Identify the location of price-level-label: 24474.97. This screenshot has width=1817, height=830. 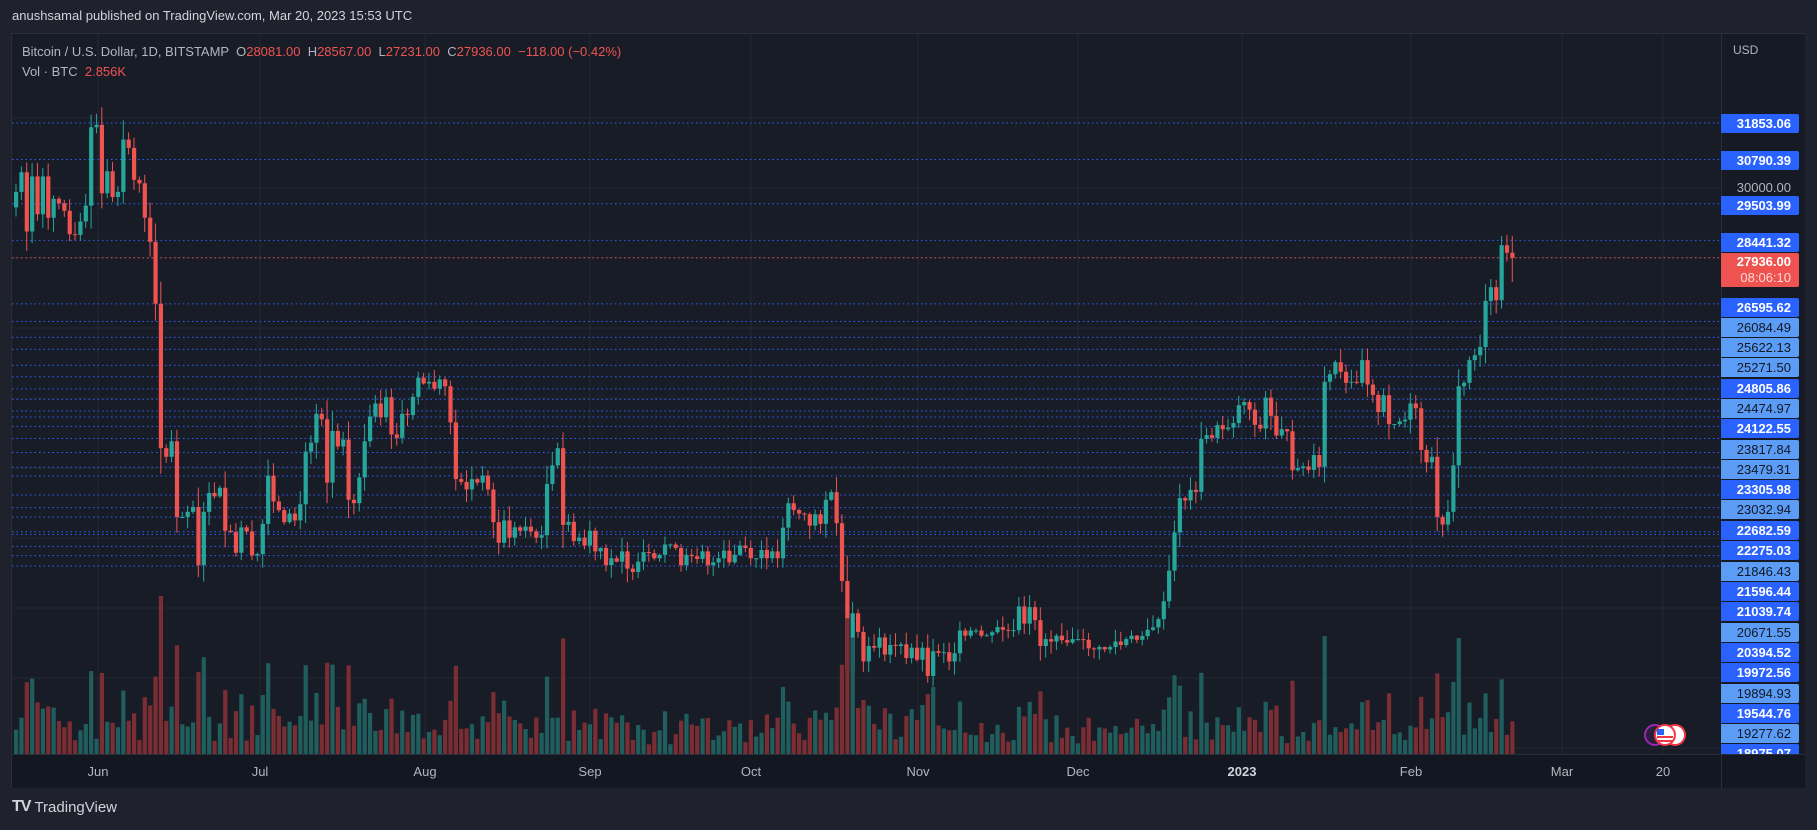
(1760, 408).